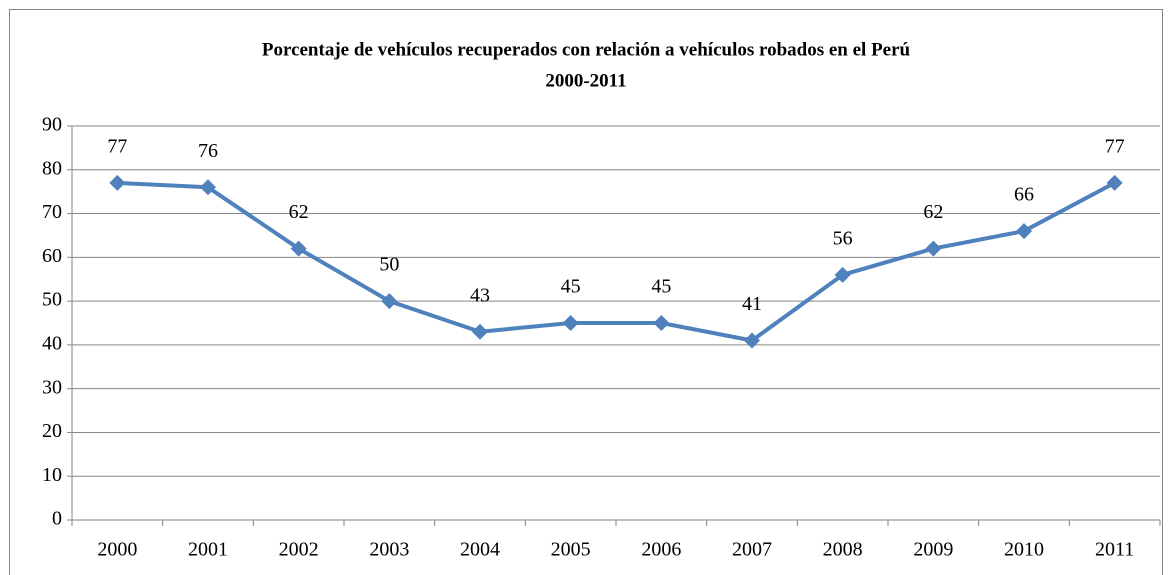 The image size is (1172, 575). Describe the element at coordinates (1024, 550) in the screenshot. I see `x-tick-label: 2010` at that location.